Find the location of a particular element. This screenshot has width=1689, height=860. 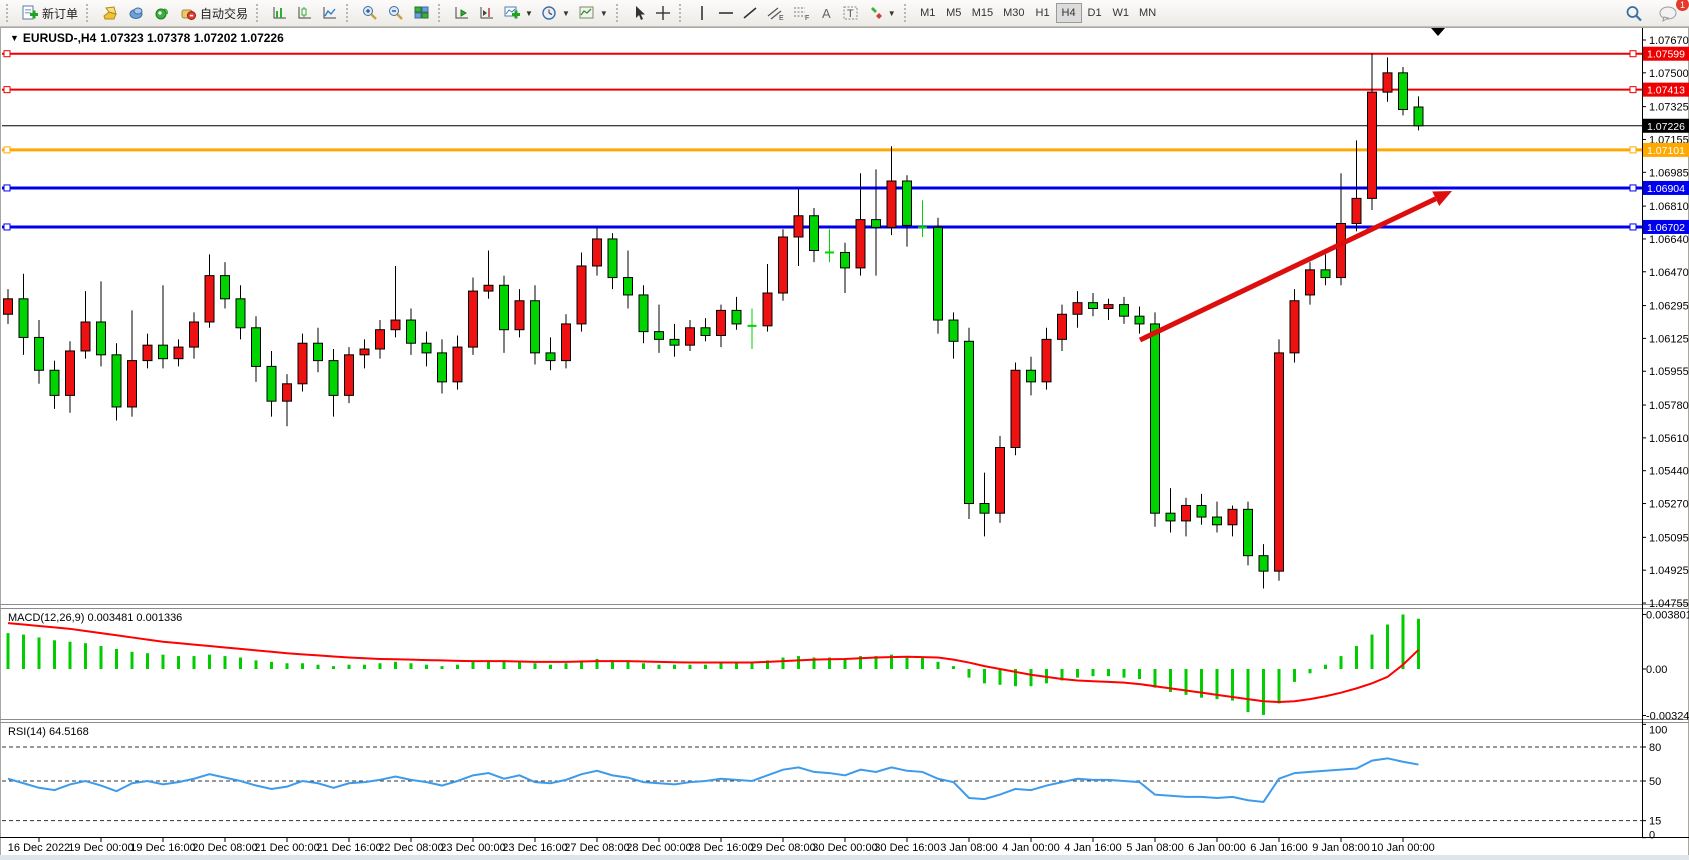

auto-scroll-button is located at coordinates (461, 13).